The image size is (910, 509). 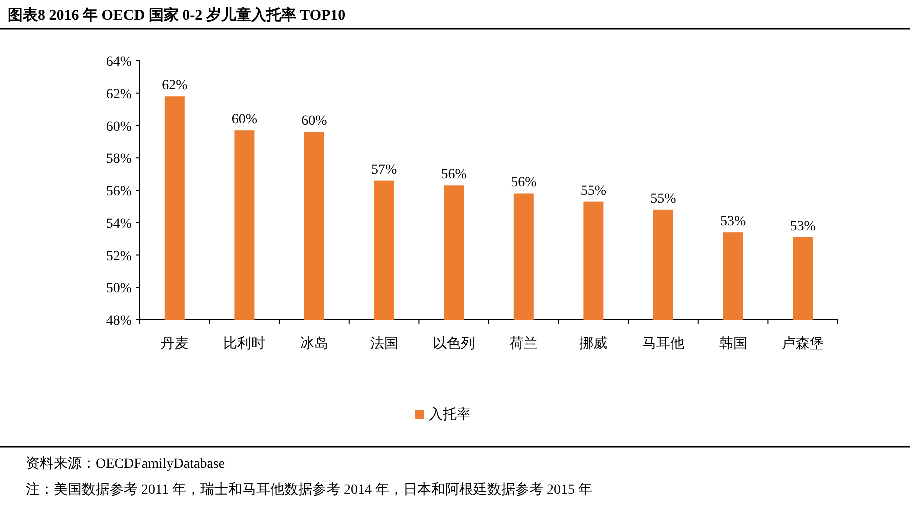 What do you see at coordinates (733, 344) in the screenshot?
I see `x-tick-label: 韩国` at bounding box center [733, 344].